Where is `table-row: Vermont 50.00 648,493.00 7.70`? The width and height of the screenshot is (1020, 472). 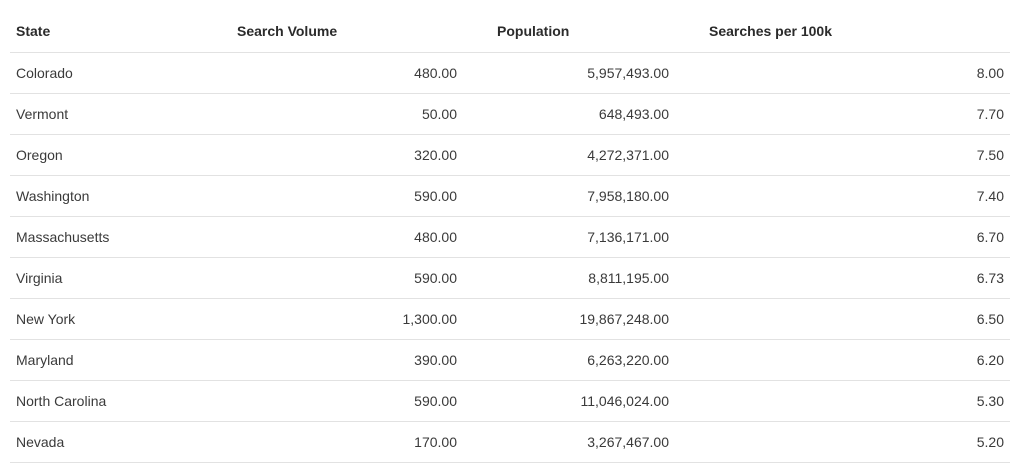 table-row: Vermont 50.00 648,493.00 7.70 is located at coordinates (510, 114).